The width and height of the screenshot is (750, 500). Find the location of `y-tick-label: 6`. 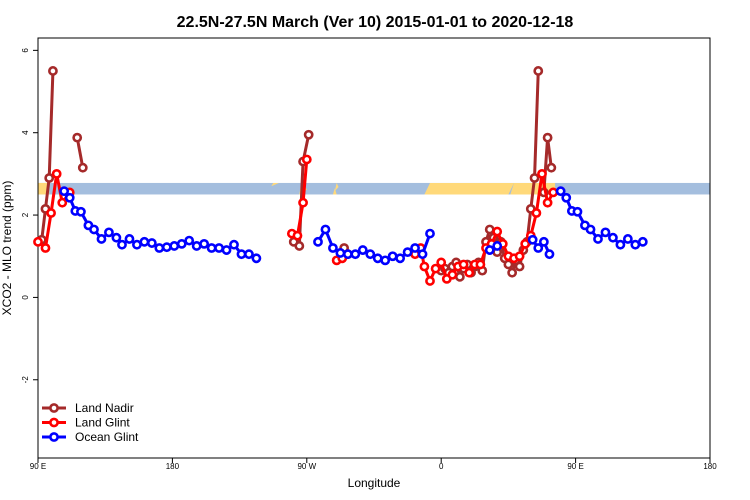

y-tick-label: 6 is located at coordinates (25, 50).